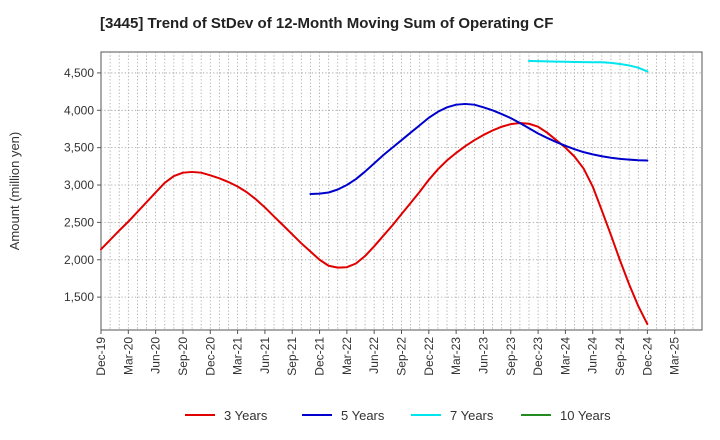 This screenshot has width=720, height=440. Describe the element at coordinates (593, 355) in the screenshot. I see `x-tick-label: Jun-24` at that location.